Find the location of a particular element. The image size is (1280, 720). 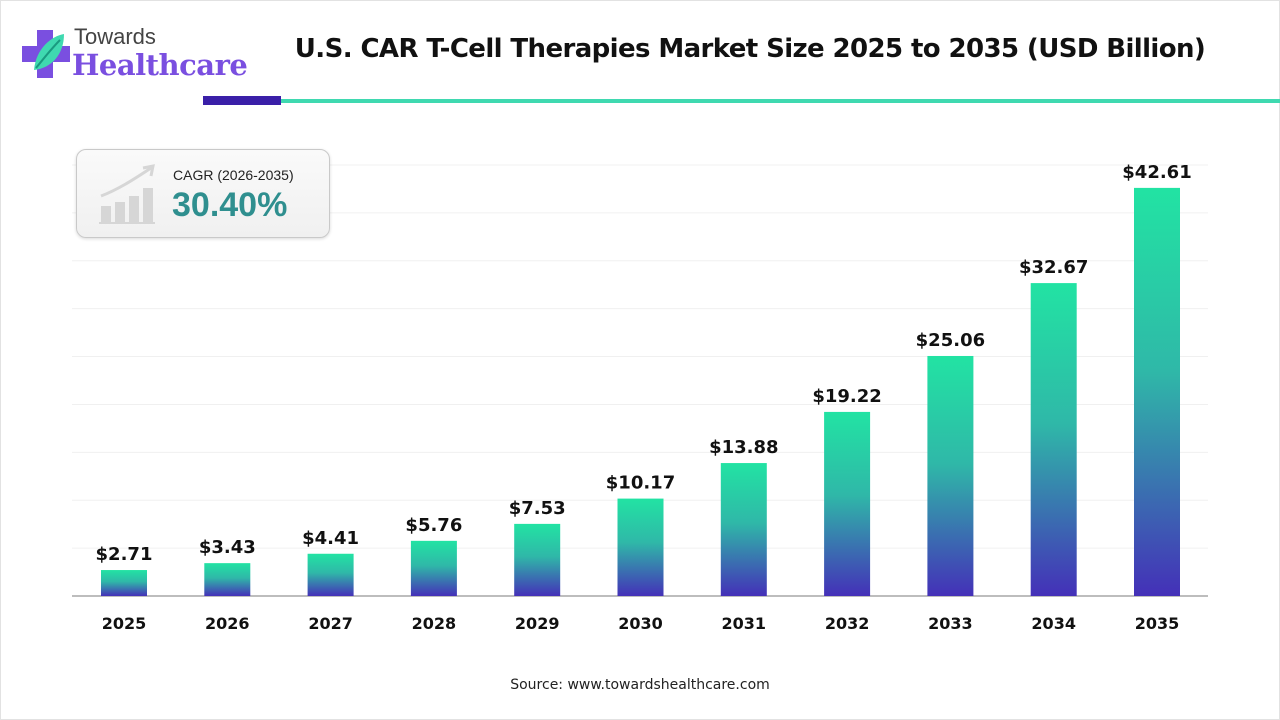

x-tick-label: 2027 is located at coordinates (330, 623).